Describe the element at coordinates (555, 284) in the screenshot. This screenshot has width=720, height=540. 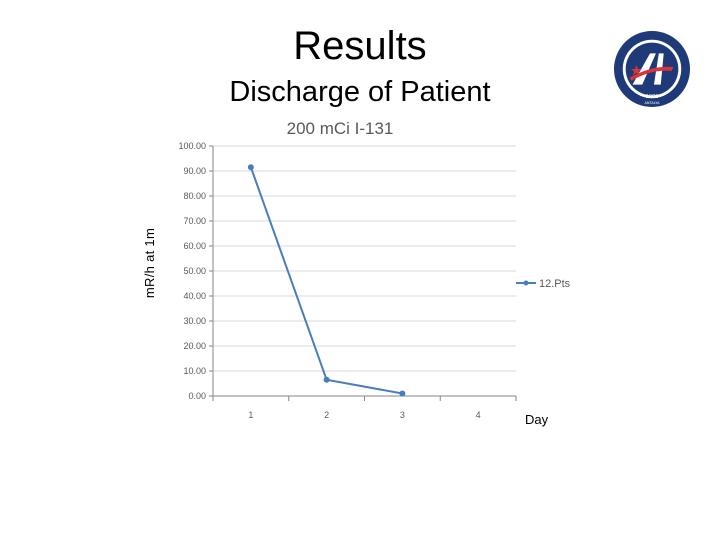
I see `legend-label: 12.Pts` at that location.